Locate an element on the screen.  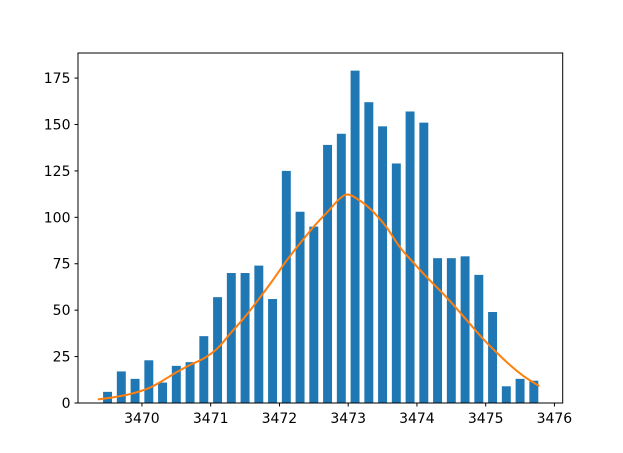
x-tick-label: 3474 is located at coordinates (417, 419).